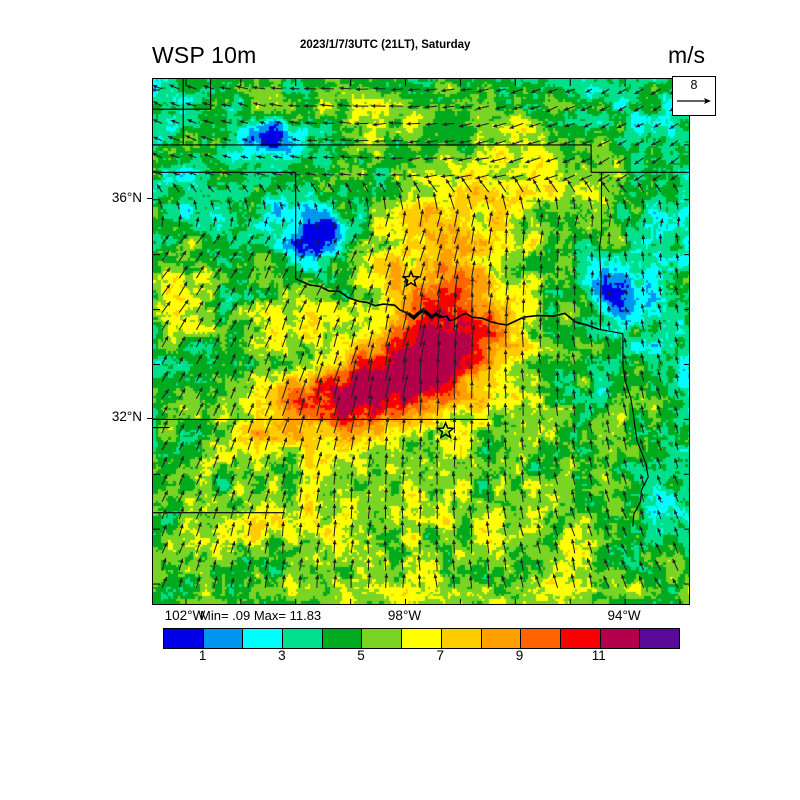  Describe the element at coordinates (421, 638) in the screenshot. I see `colorbar` at that location.